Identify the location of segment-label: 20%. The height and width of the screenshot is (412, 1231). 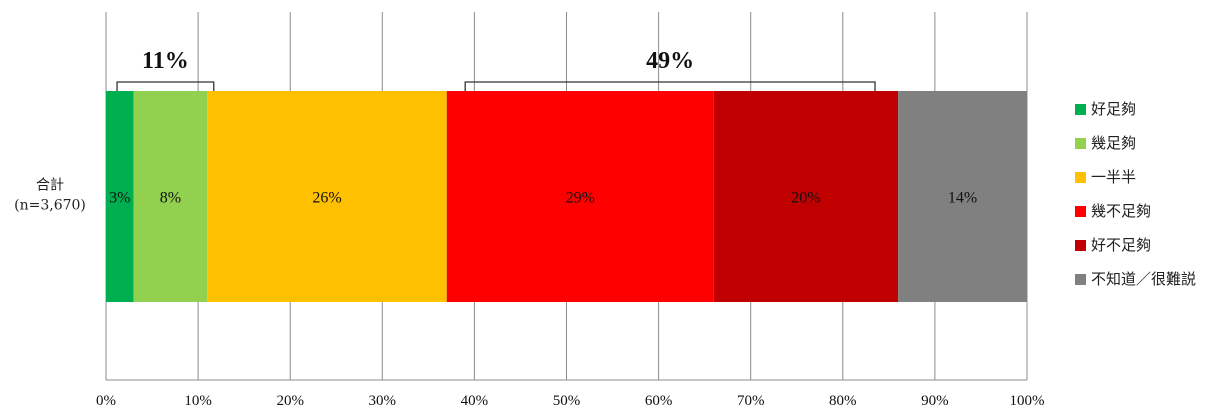
(805, 198).